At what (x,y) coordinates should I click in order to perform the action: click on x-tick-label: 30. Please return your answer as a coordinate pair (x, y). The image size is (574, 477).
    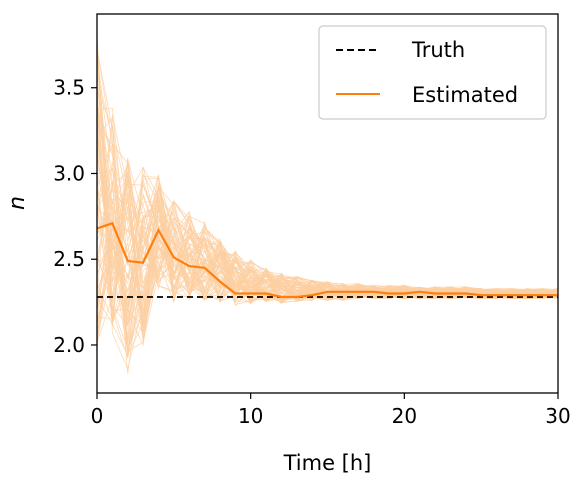
    Looking at the image, I should click on (557, 416).